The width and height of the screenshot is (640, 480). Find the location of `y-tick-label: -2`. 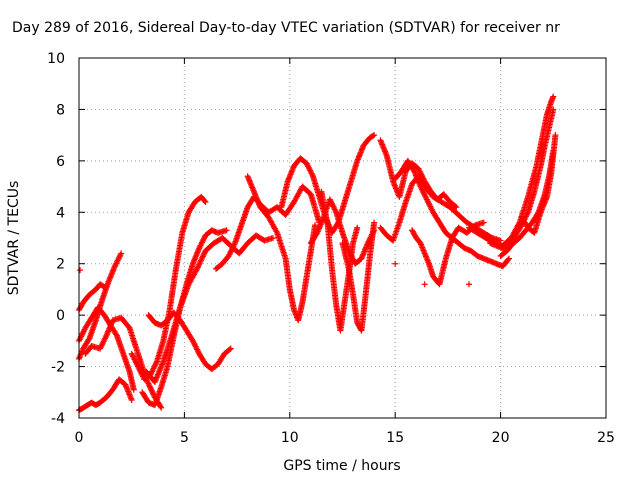

y-tick-label: -2 is located at coordinates (58, 368).